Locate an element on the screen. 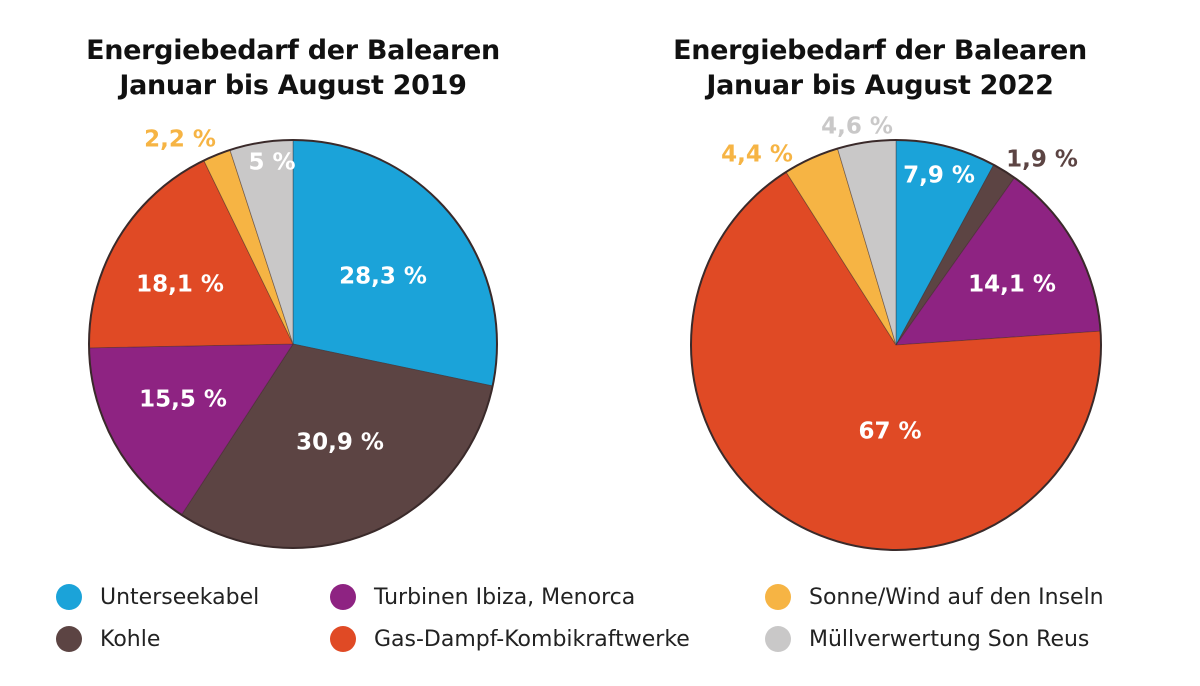 The image size is (1200, 686). data-label: 18,1 % is located at coordinates (180, 285).